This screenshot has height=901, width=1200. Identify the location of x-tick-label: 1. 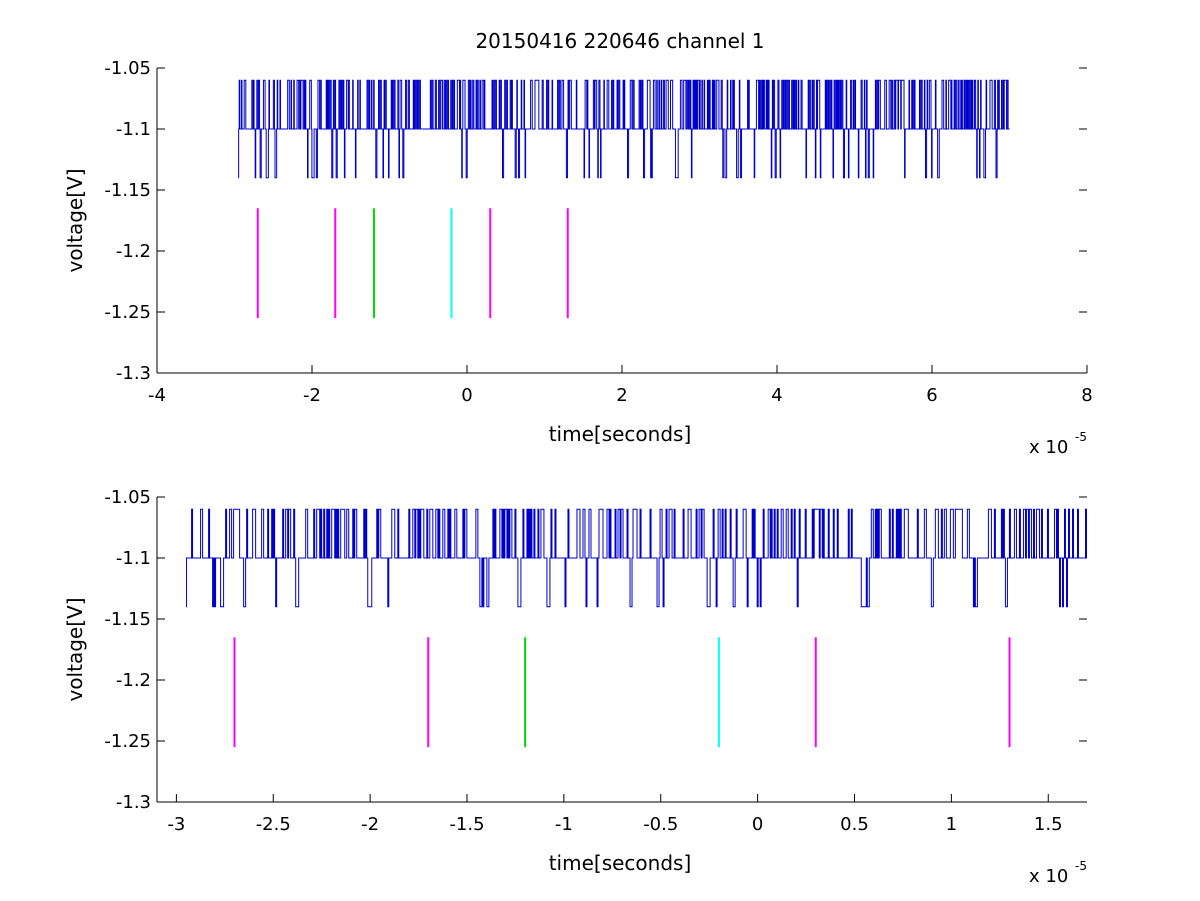
(951, 824).